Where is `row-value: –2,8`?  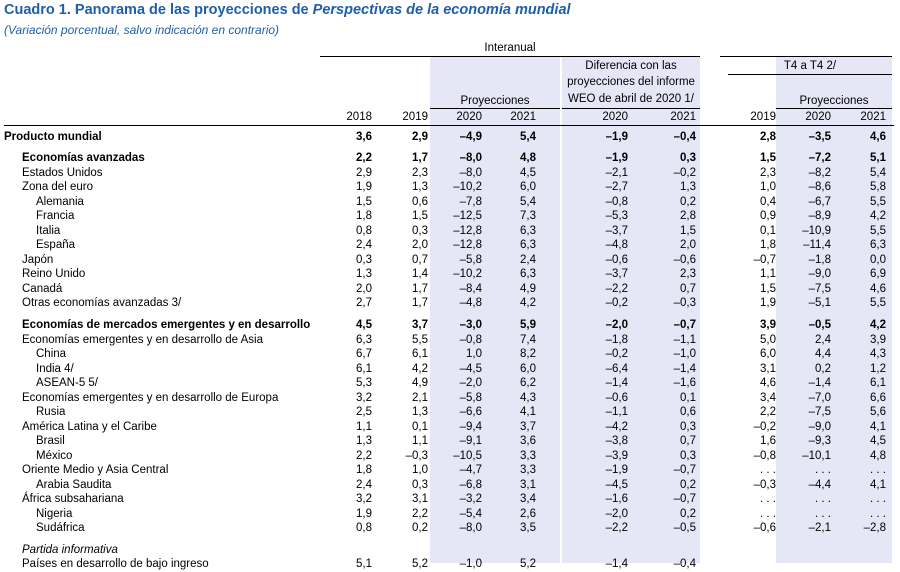
row-value: –2,8 is located at coordinates (874, 528).